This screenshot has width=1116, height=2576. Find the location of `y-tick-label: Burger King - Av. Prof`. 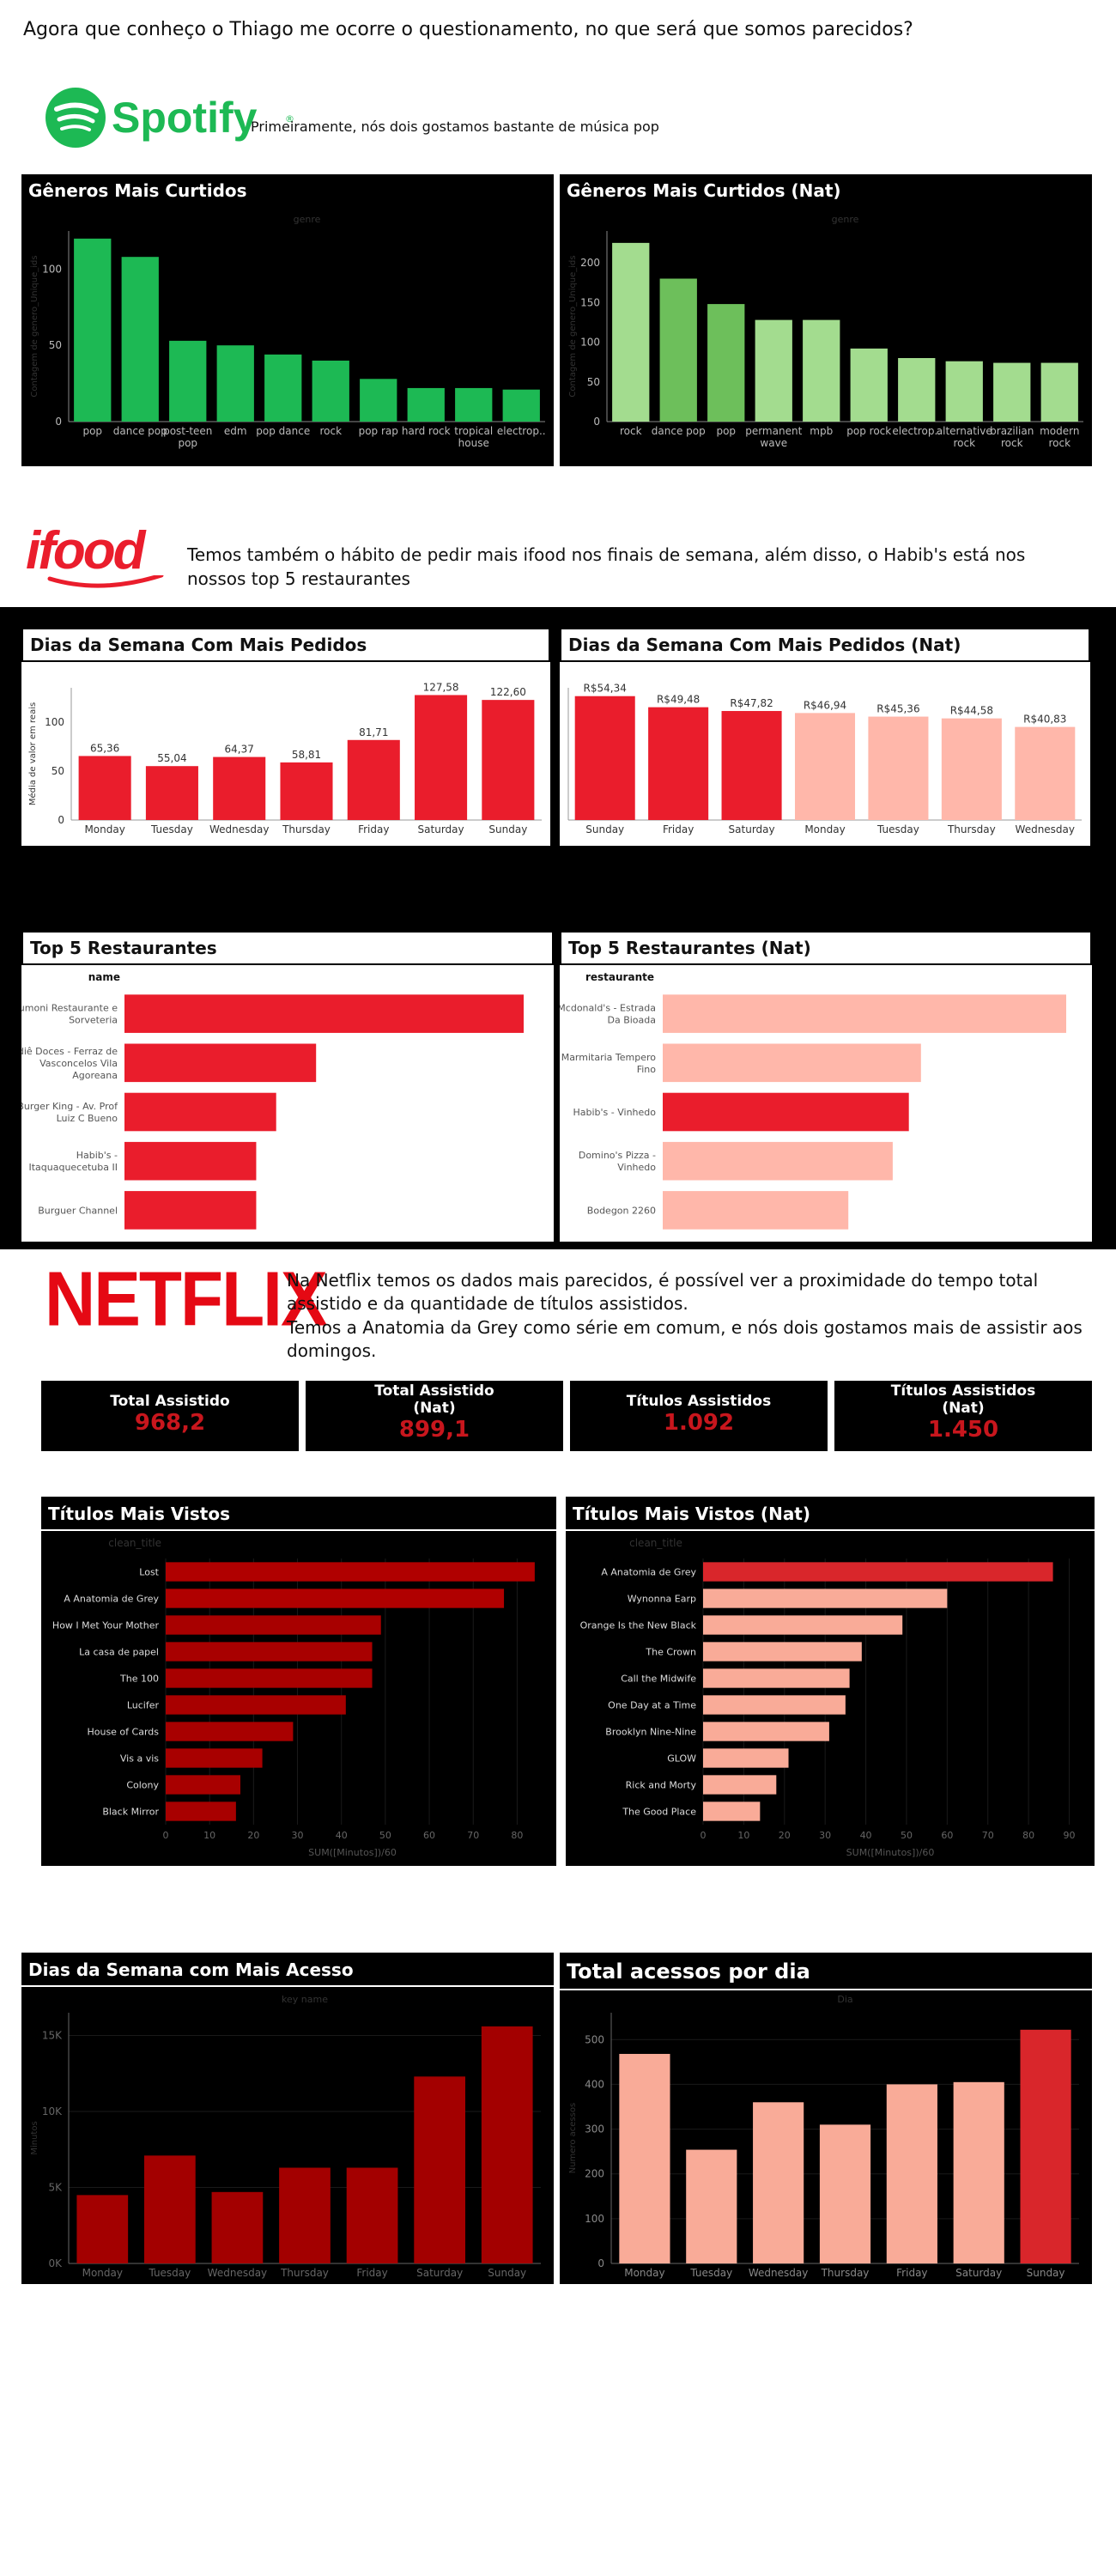

y-tick-label: Burger King - Av. Prof is located at coordinates (69, 1107).